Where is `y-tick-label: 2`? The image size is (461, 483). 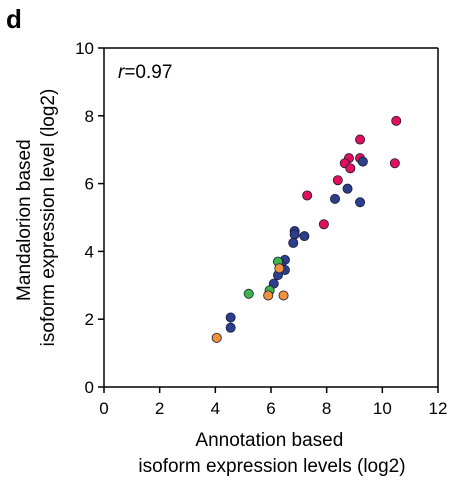
y-tick-label: 2 is located at coordinates (89, 319).